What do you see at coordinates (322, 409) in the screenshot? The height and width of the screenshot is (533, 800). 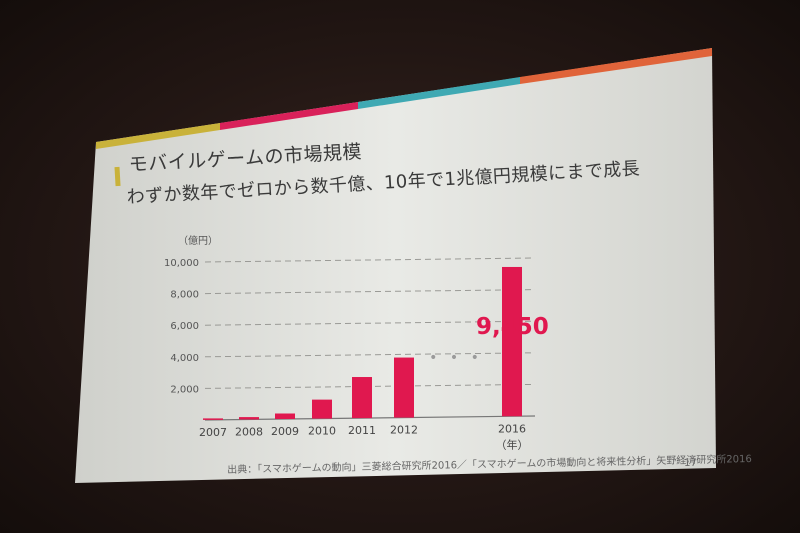 I see `bar-2010` at bounding box center [322, 409].